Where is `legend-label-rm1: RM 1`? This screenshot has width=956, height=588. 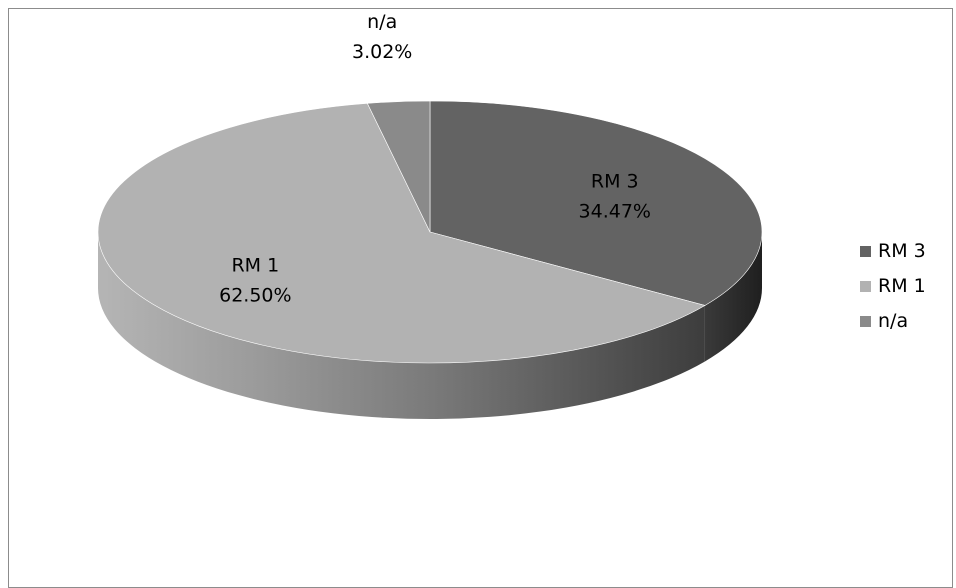 legend-label-rm1: RM 1 is located at coordinates (902, 286).